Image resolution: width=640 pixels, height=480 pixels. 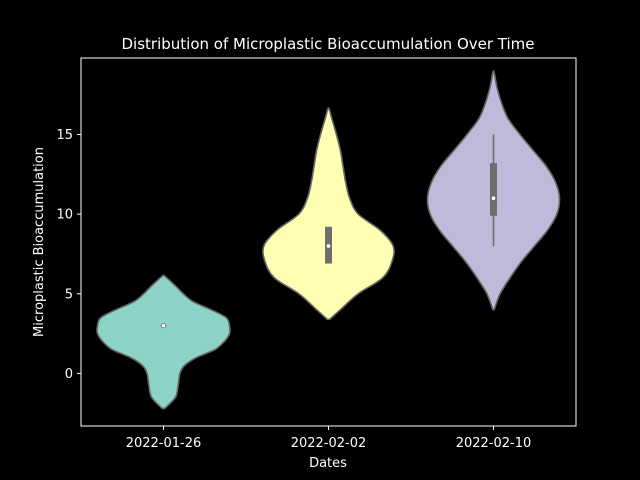 I want to click on y-tick-label: 15, so click(x=64, y=135).